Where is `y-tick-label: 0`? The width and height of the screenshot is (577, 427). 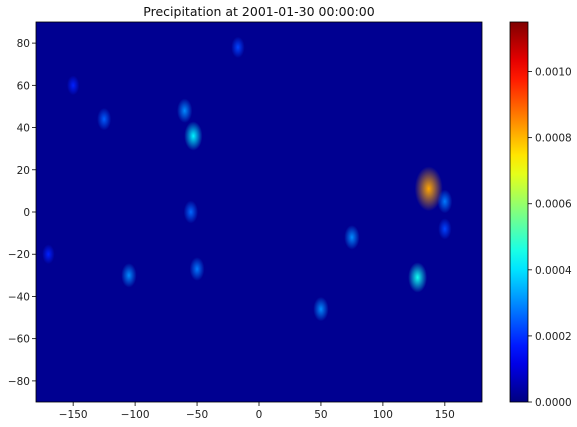
y-tick-label: 0 is located at coordinates (26, 213).